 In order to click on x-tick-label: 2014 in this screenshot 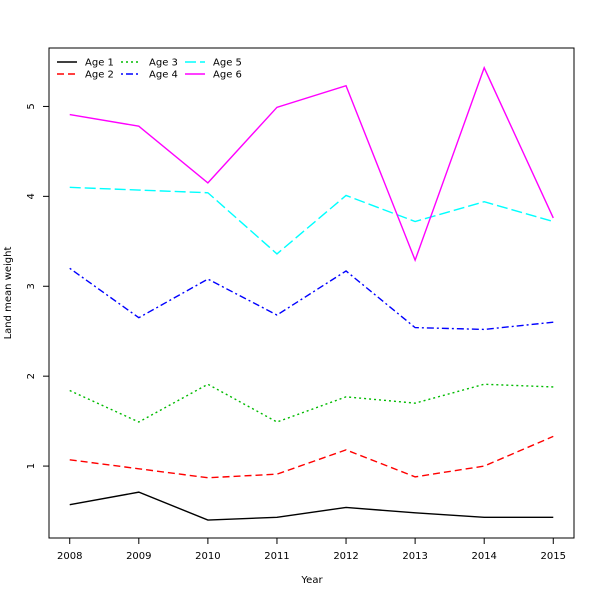, I will do `click(483, 556)`.